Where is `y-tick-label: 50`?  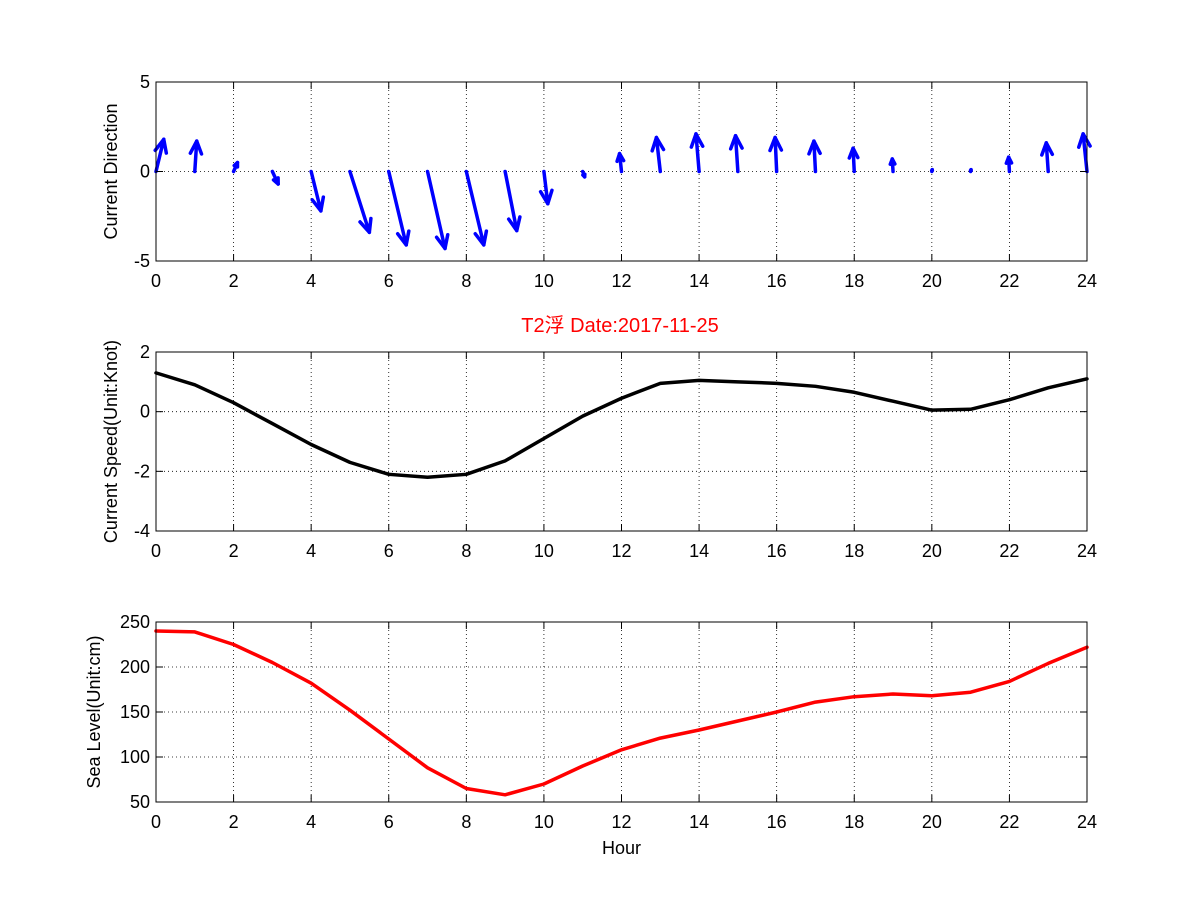
y-tick-label: 50 is located at coordinates (140, 802).